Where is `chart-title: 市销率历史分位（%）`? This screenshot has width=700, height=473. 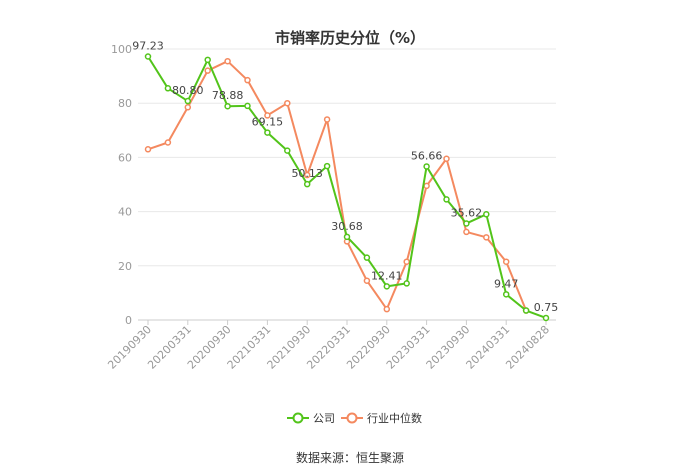
chart-title: 市销率历史分位（%） is located at coordinates (350, 38).